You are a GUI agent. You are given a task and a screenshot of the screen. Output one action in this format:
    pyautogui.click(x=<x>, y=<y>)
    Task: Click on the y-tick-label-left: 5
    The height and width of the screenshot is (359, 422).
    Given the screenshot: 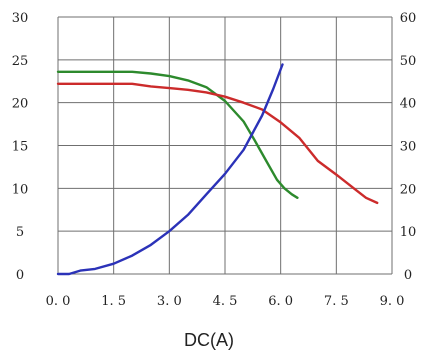 What is the action you would take?
    pyautogui.click(x=20, y=232)
    